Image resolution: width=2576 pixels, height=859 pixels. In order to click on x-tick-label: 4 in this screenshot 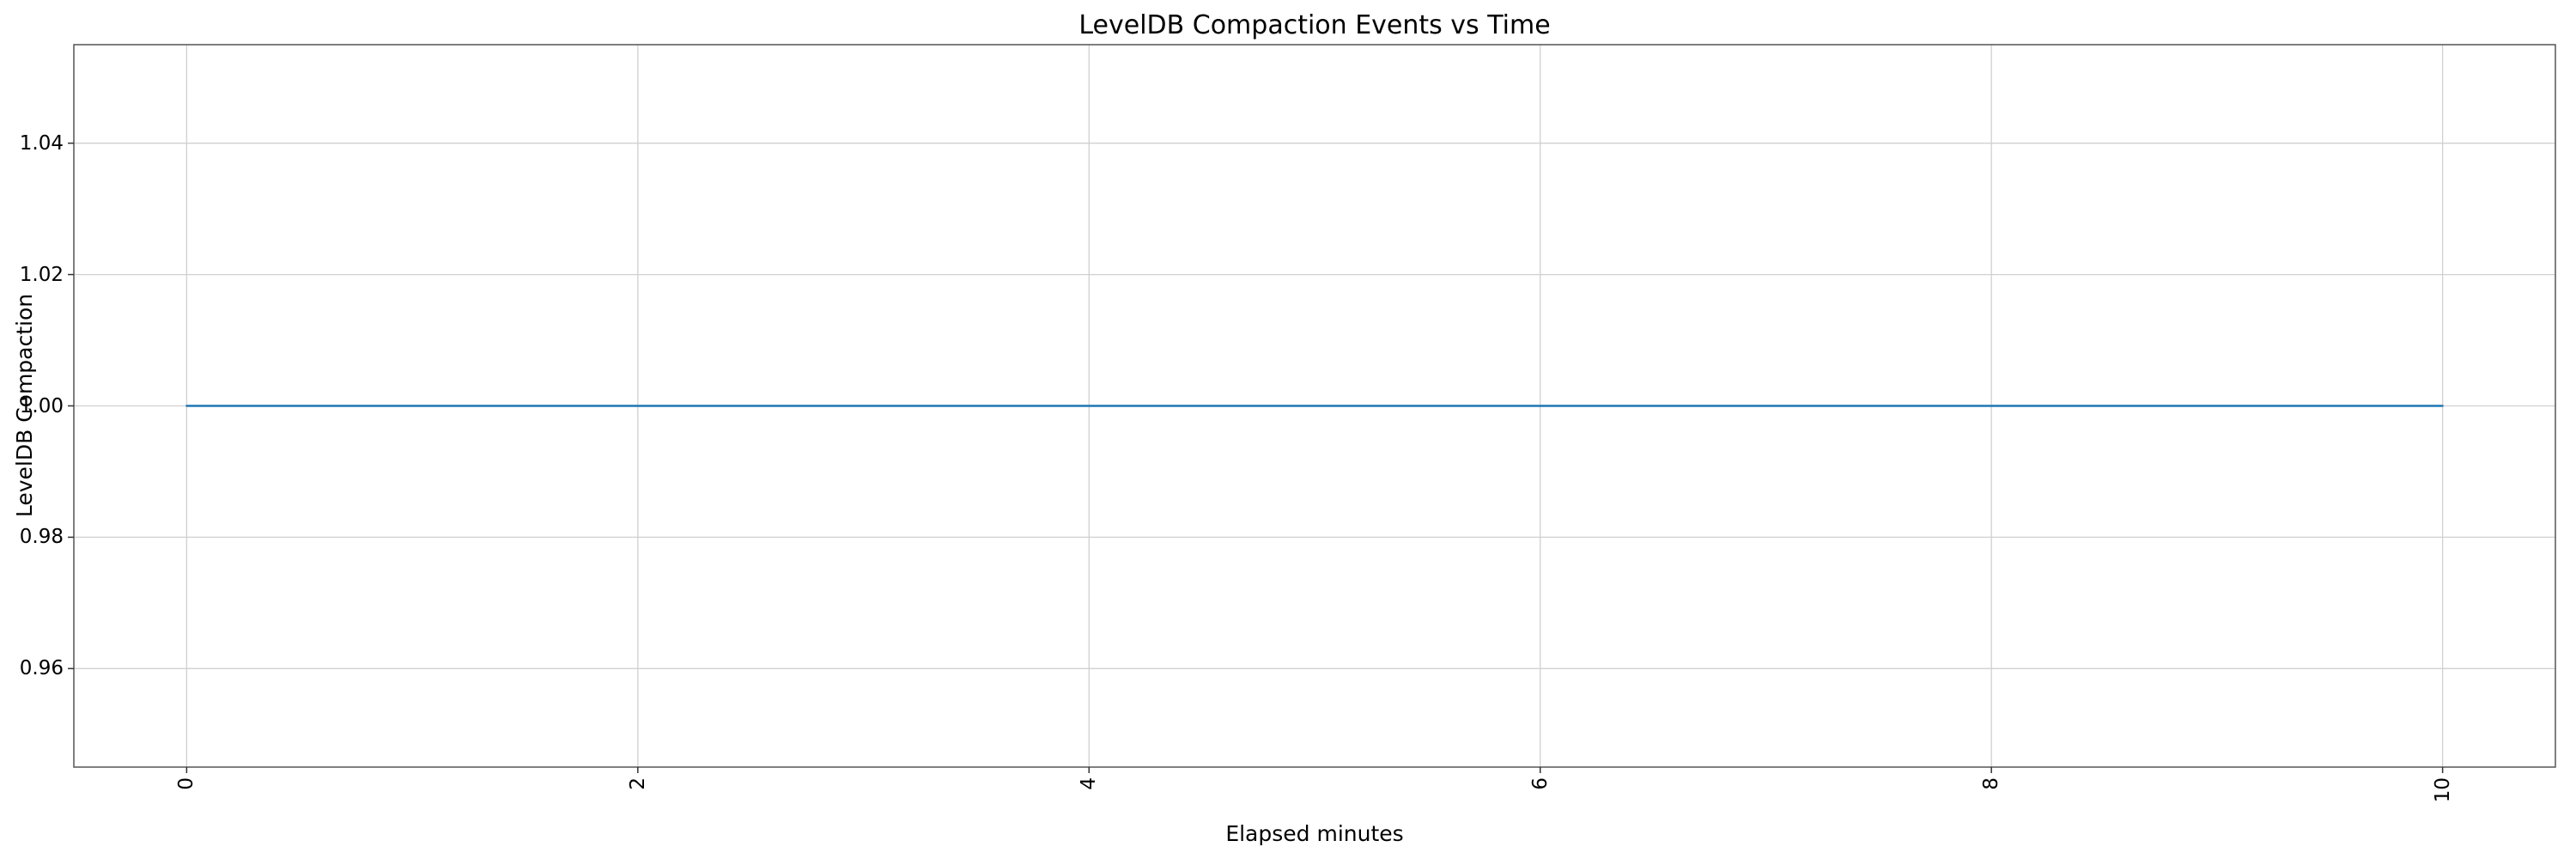, I will do `click(1089, 783)`.